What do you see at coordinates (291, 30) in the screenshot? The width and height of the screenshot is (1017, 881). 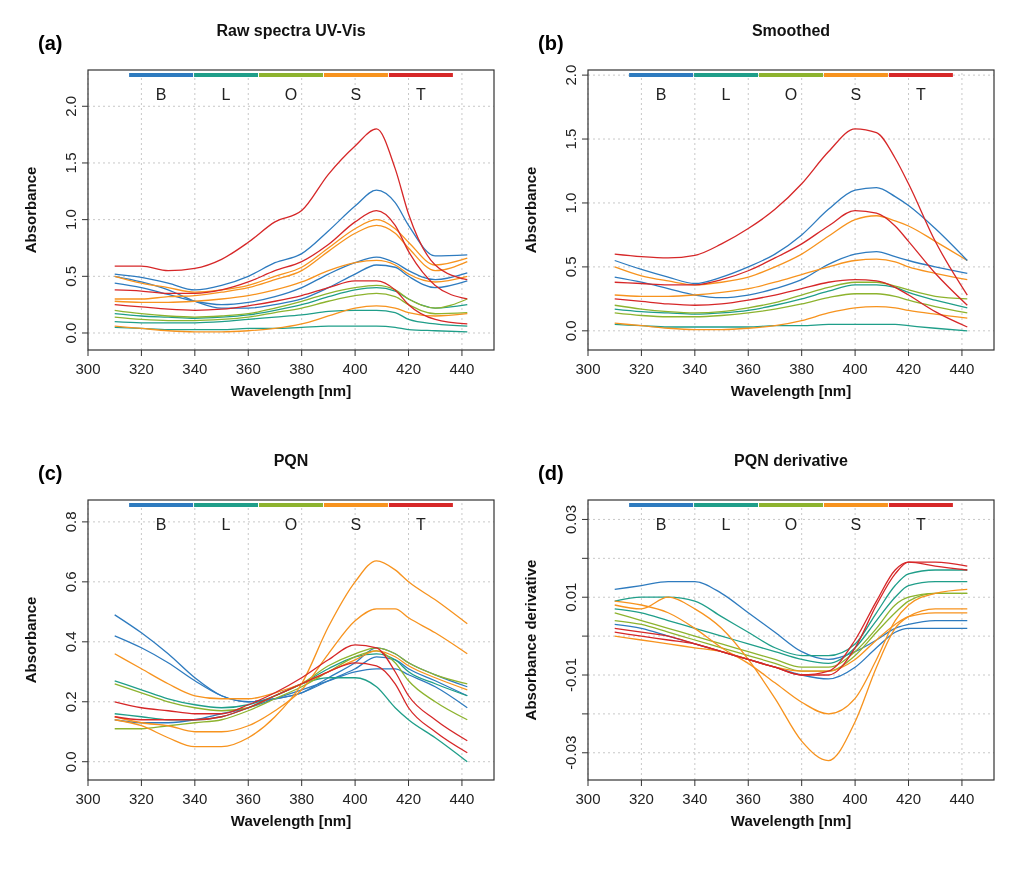 I see `chart-title: Raw spectra UV-Vis` at bounding box center [291, 30].